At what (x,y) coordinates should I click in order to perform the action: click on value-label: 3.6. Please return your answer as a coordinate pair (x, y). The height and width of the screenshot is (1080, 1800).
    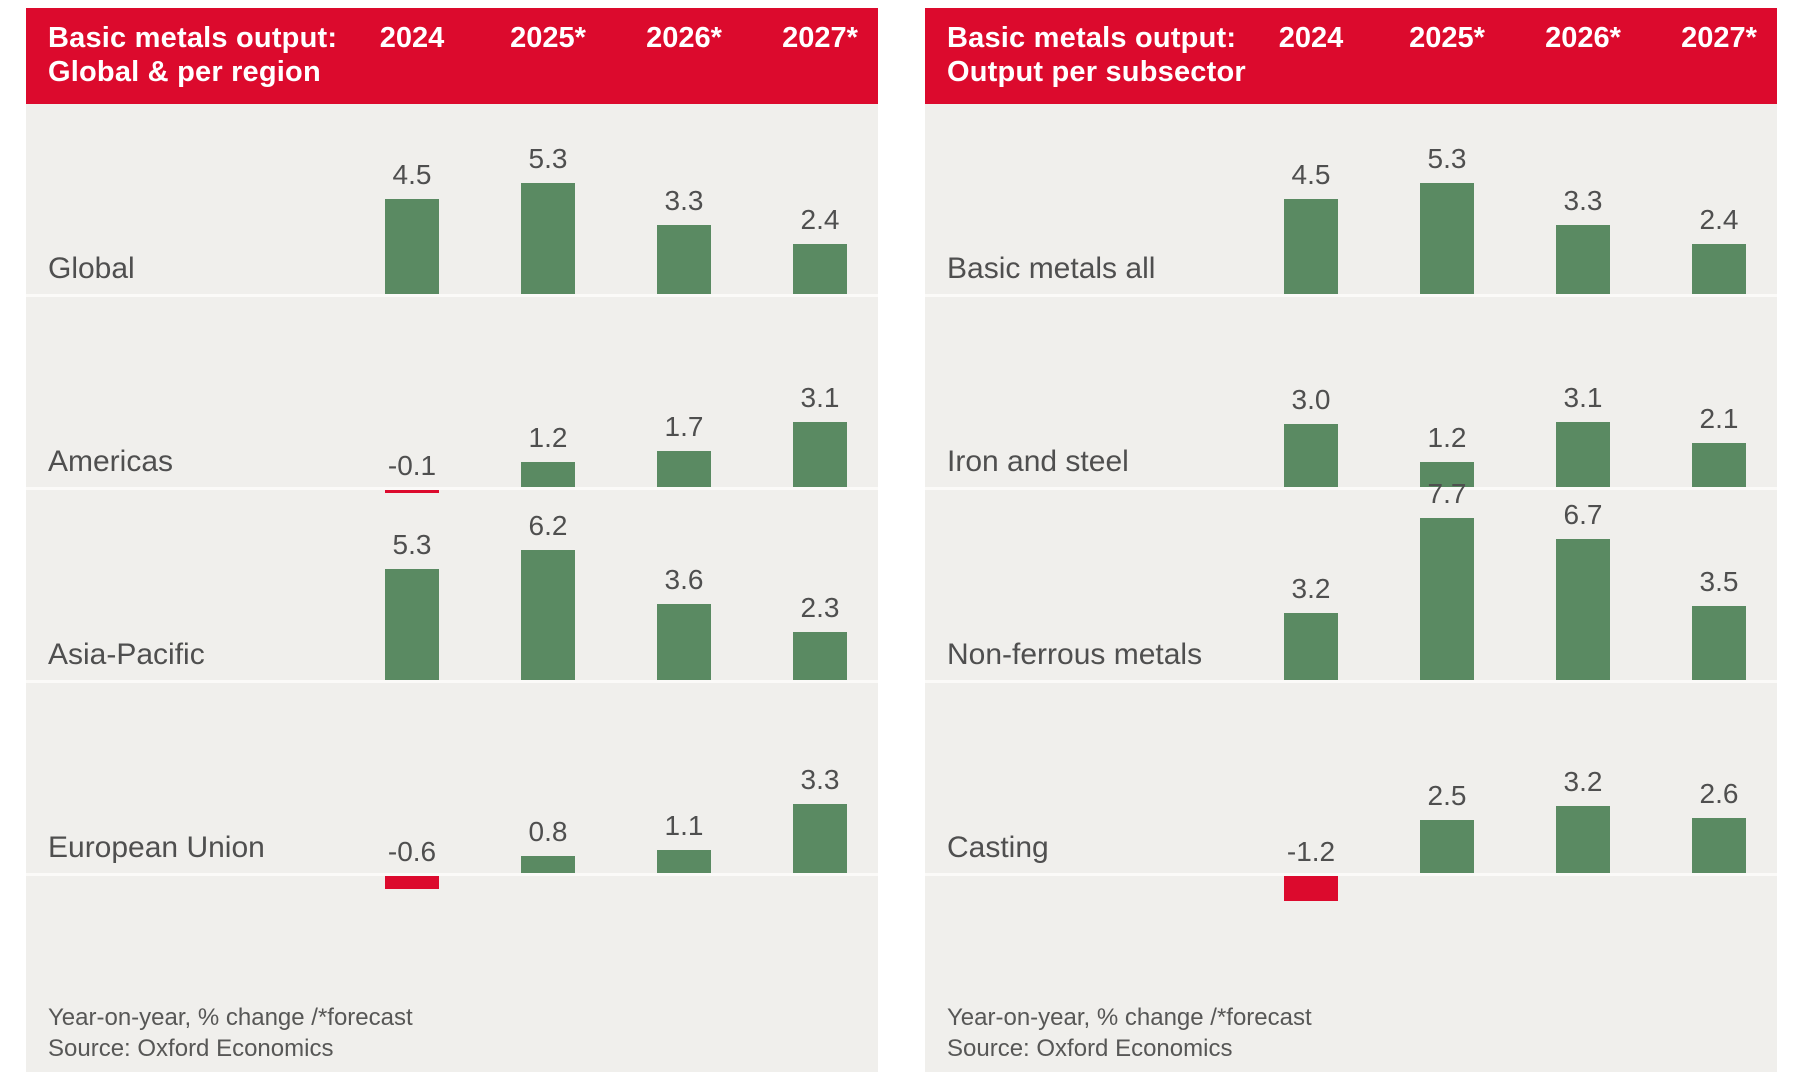
    Looking at the image, I should click on (684, 579).